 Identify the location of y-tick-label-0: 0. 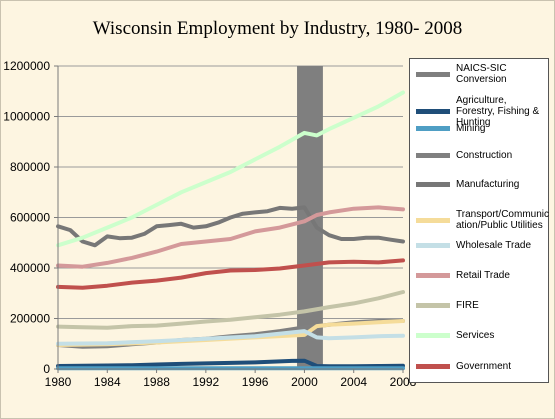
(46, 369).